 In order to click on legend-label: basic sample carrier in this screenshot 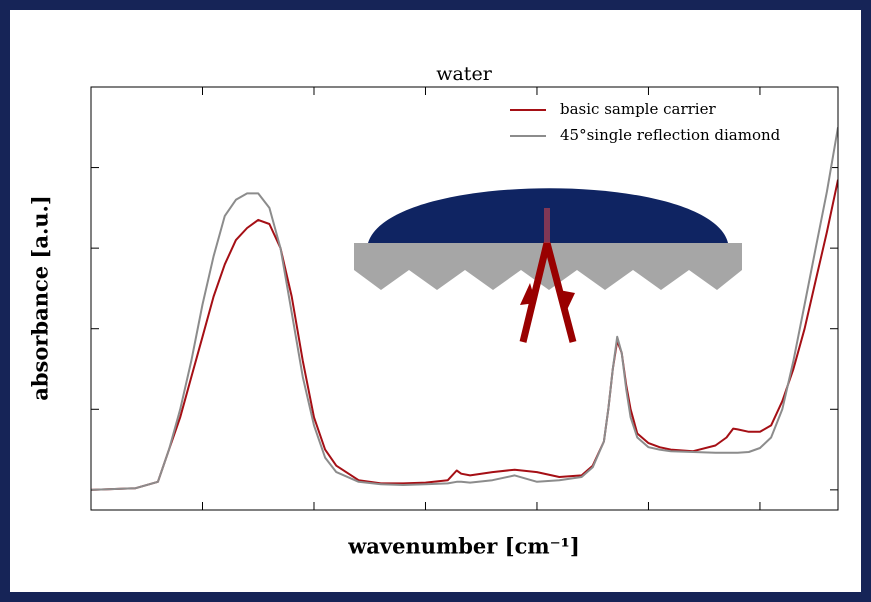, I will do `click(638, 109)`.